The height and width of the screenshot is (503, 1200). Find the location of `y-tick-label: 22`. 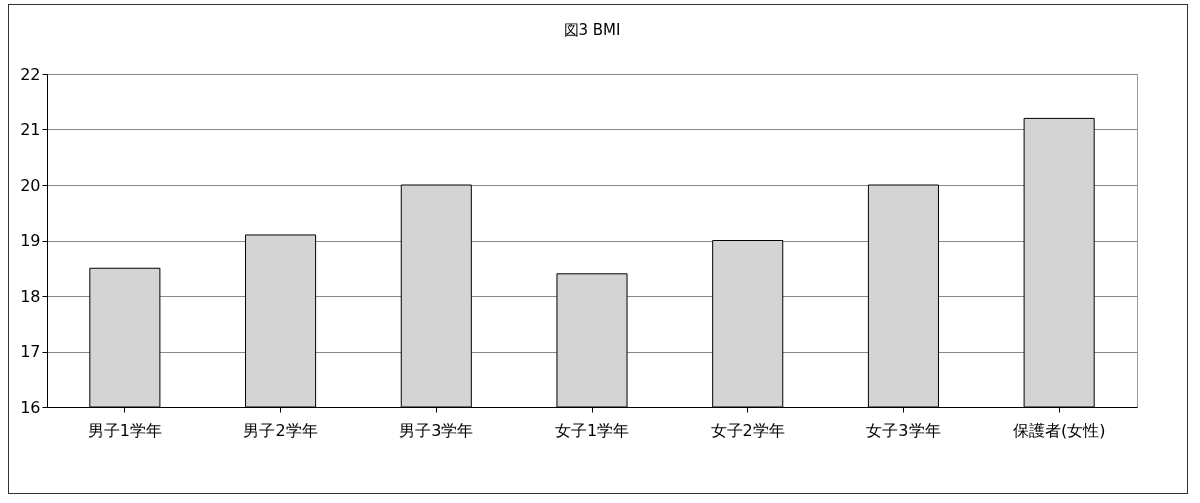

y-tick-label: 22 is located at coordinates (30, 74).